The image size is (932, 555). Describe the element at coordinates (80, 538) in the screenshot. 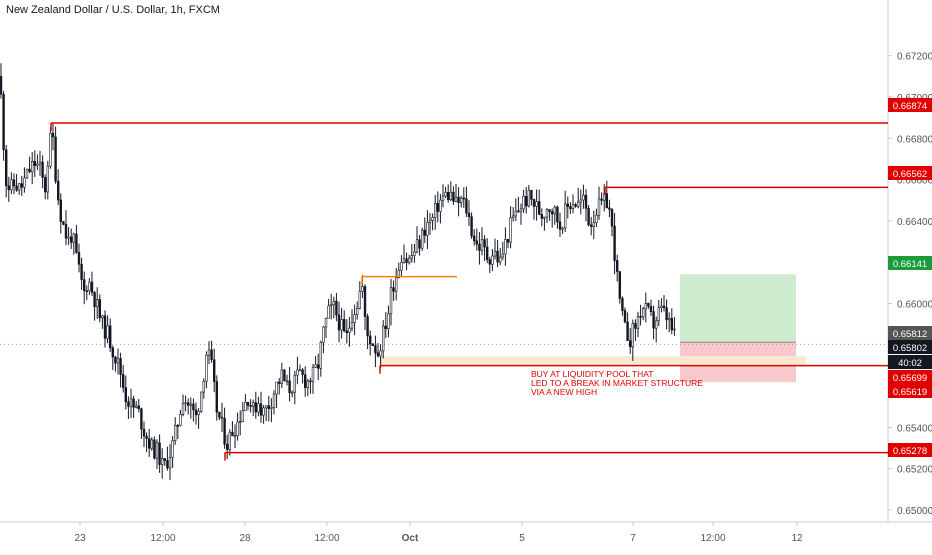

I see `x-tick-label: 23` at that location.